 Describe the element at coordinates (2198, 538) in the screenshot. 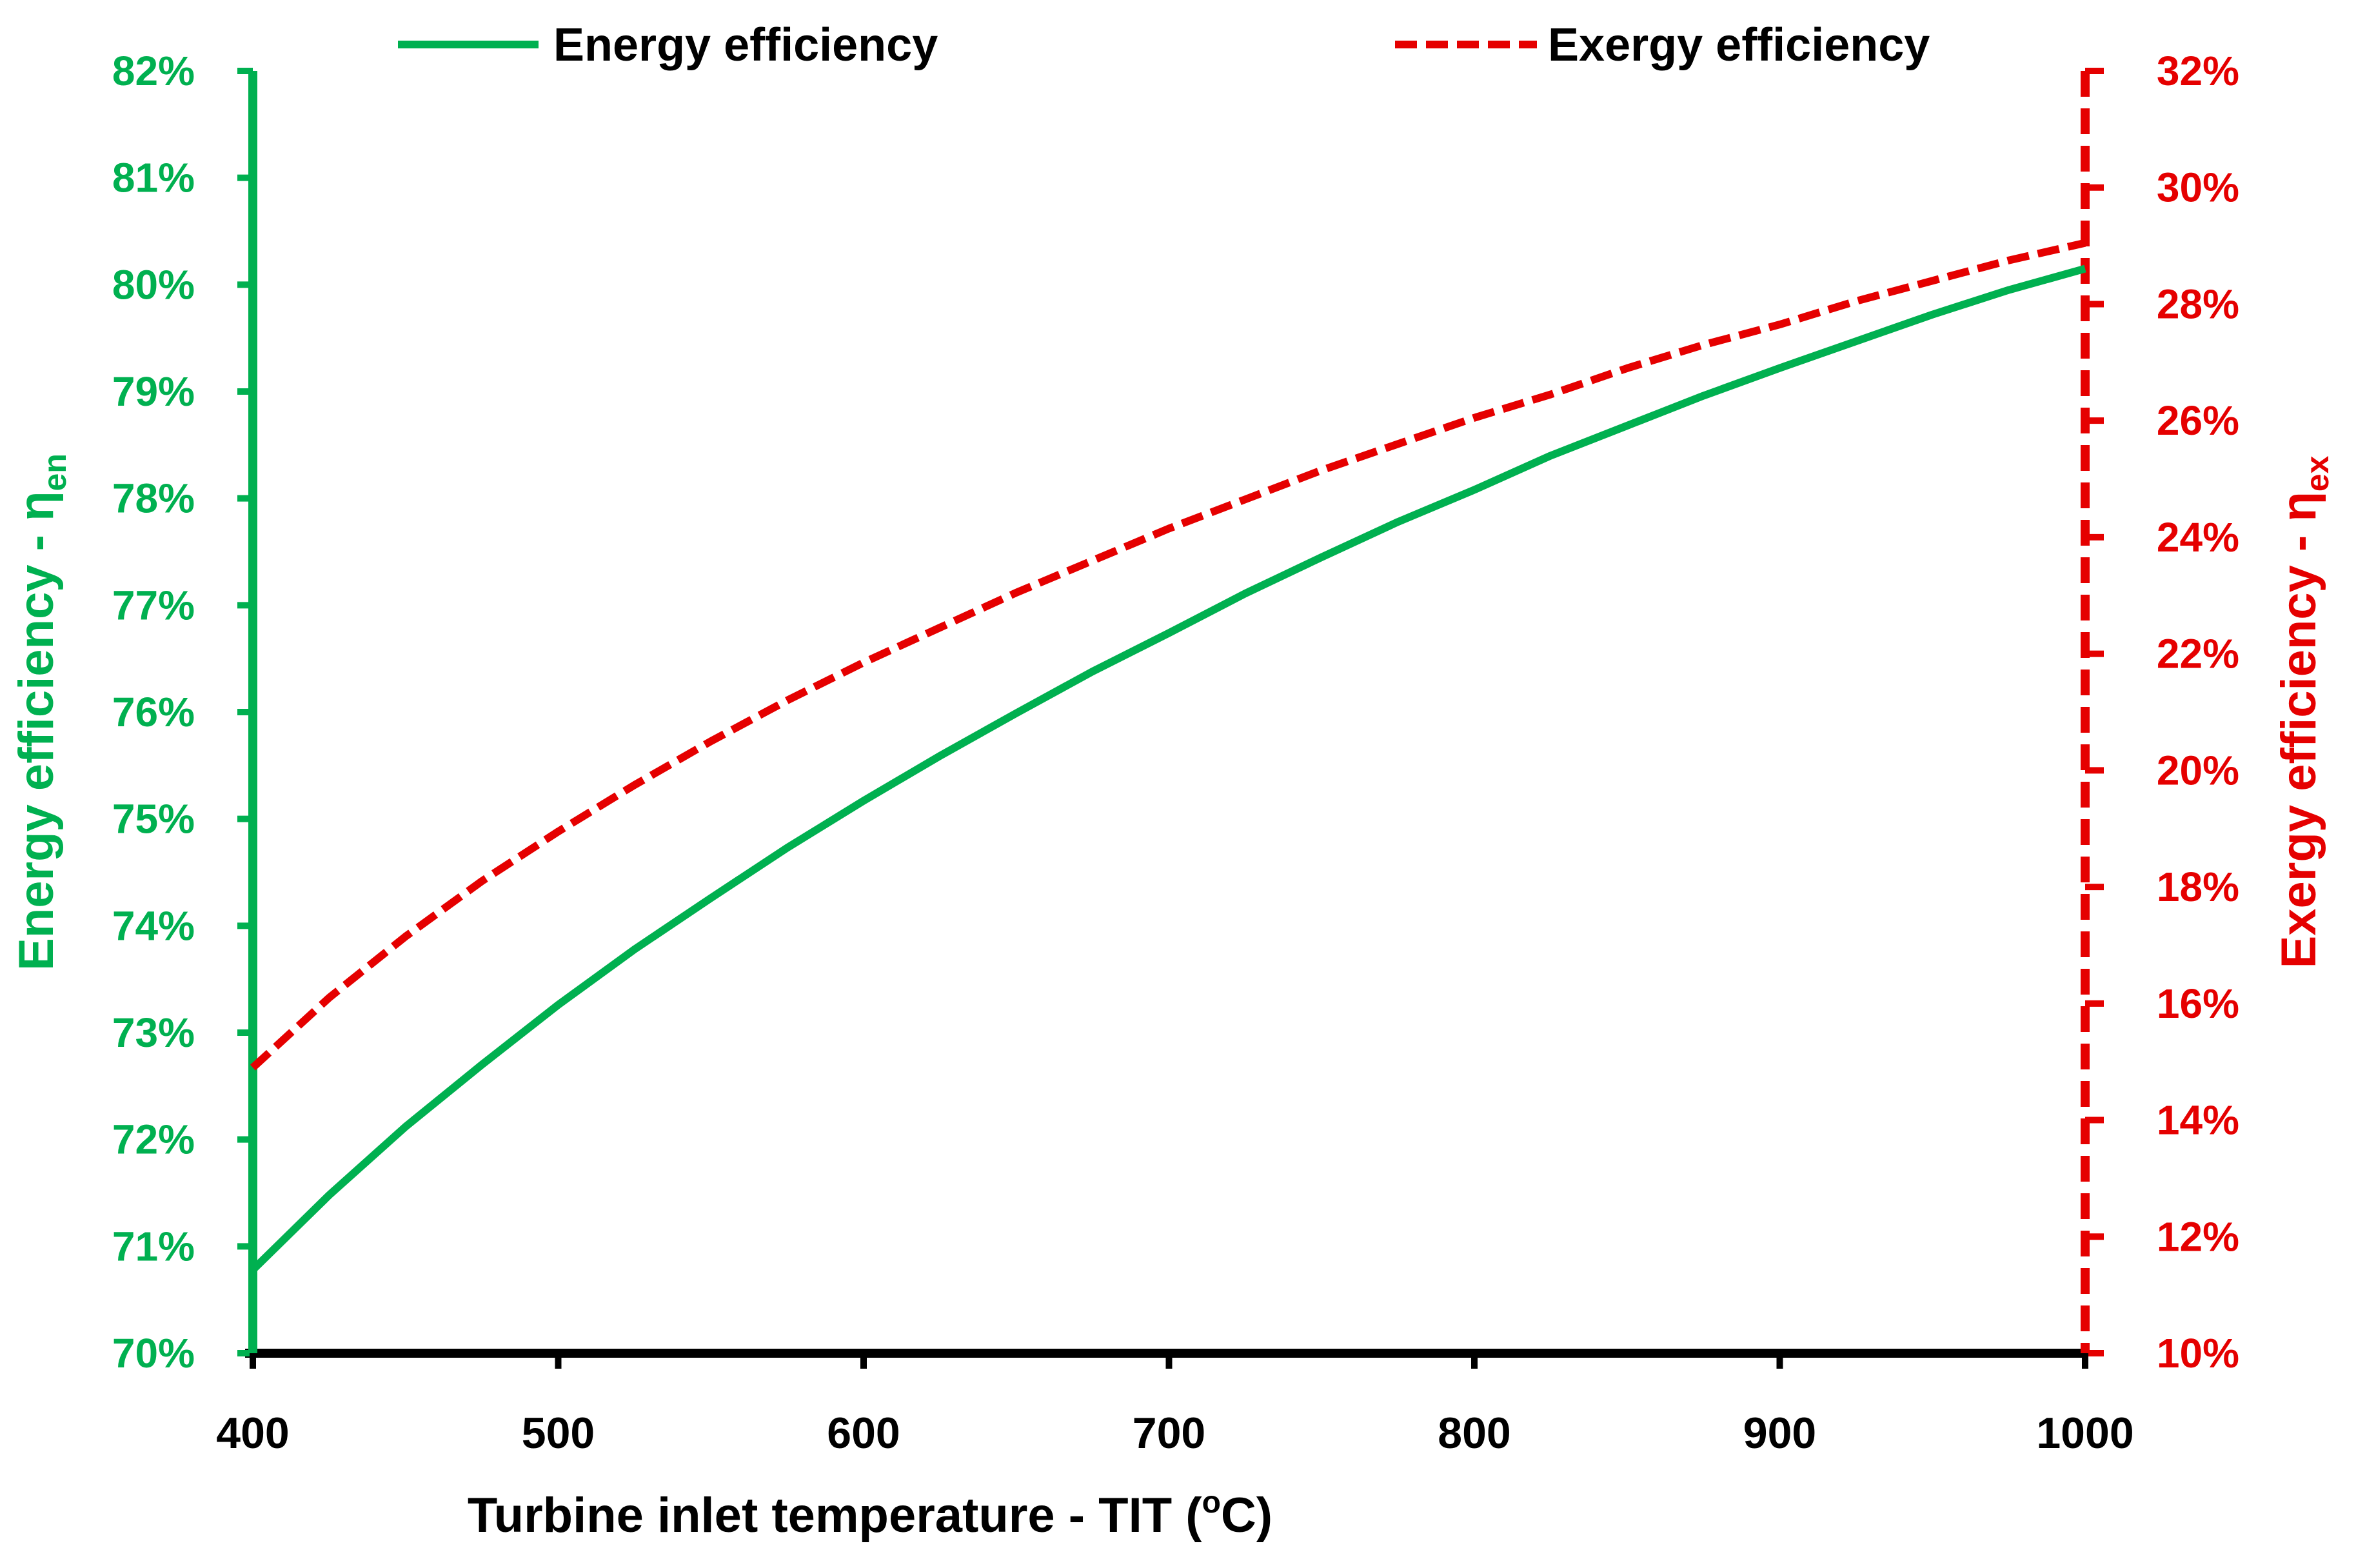

I see `right-tick-label: 24%` at that location.